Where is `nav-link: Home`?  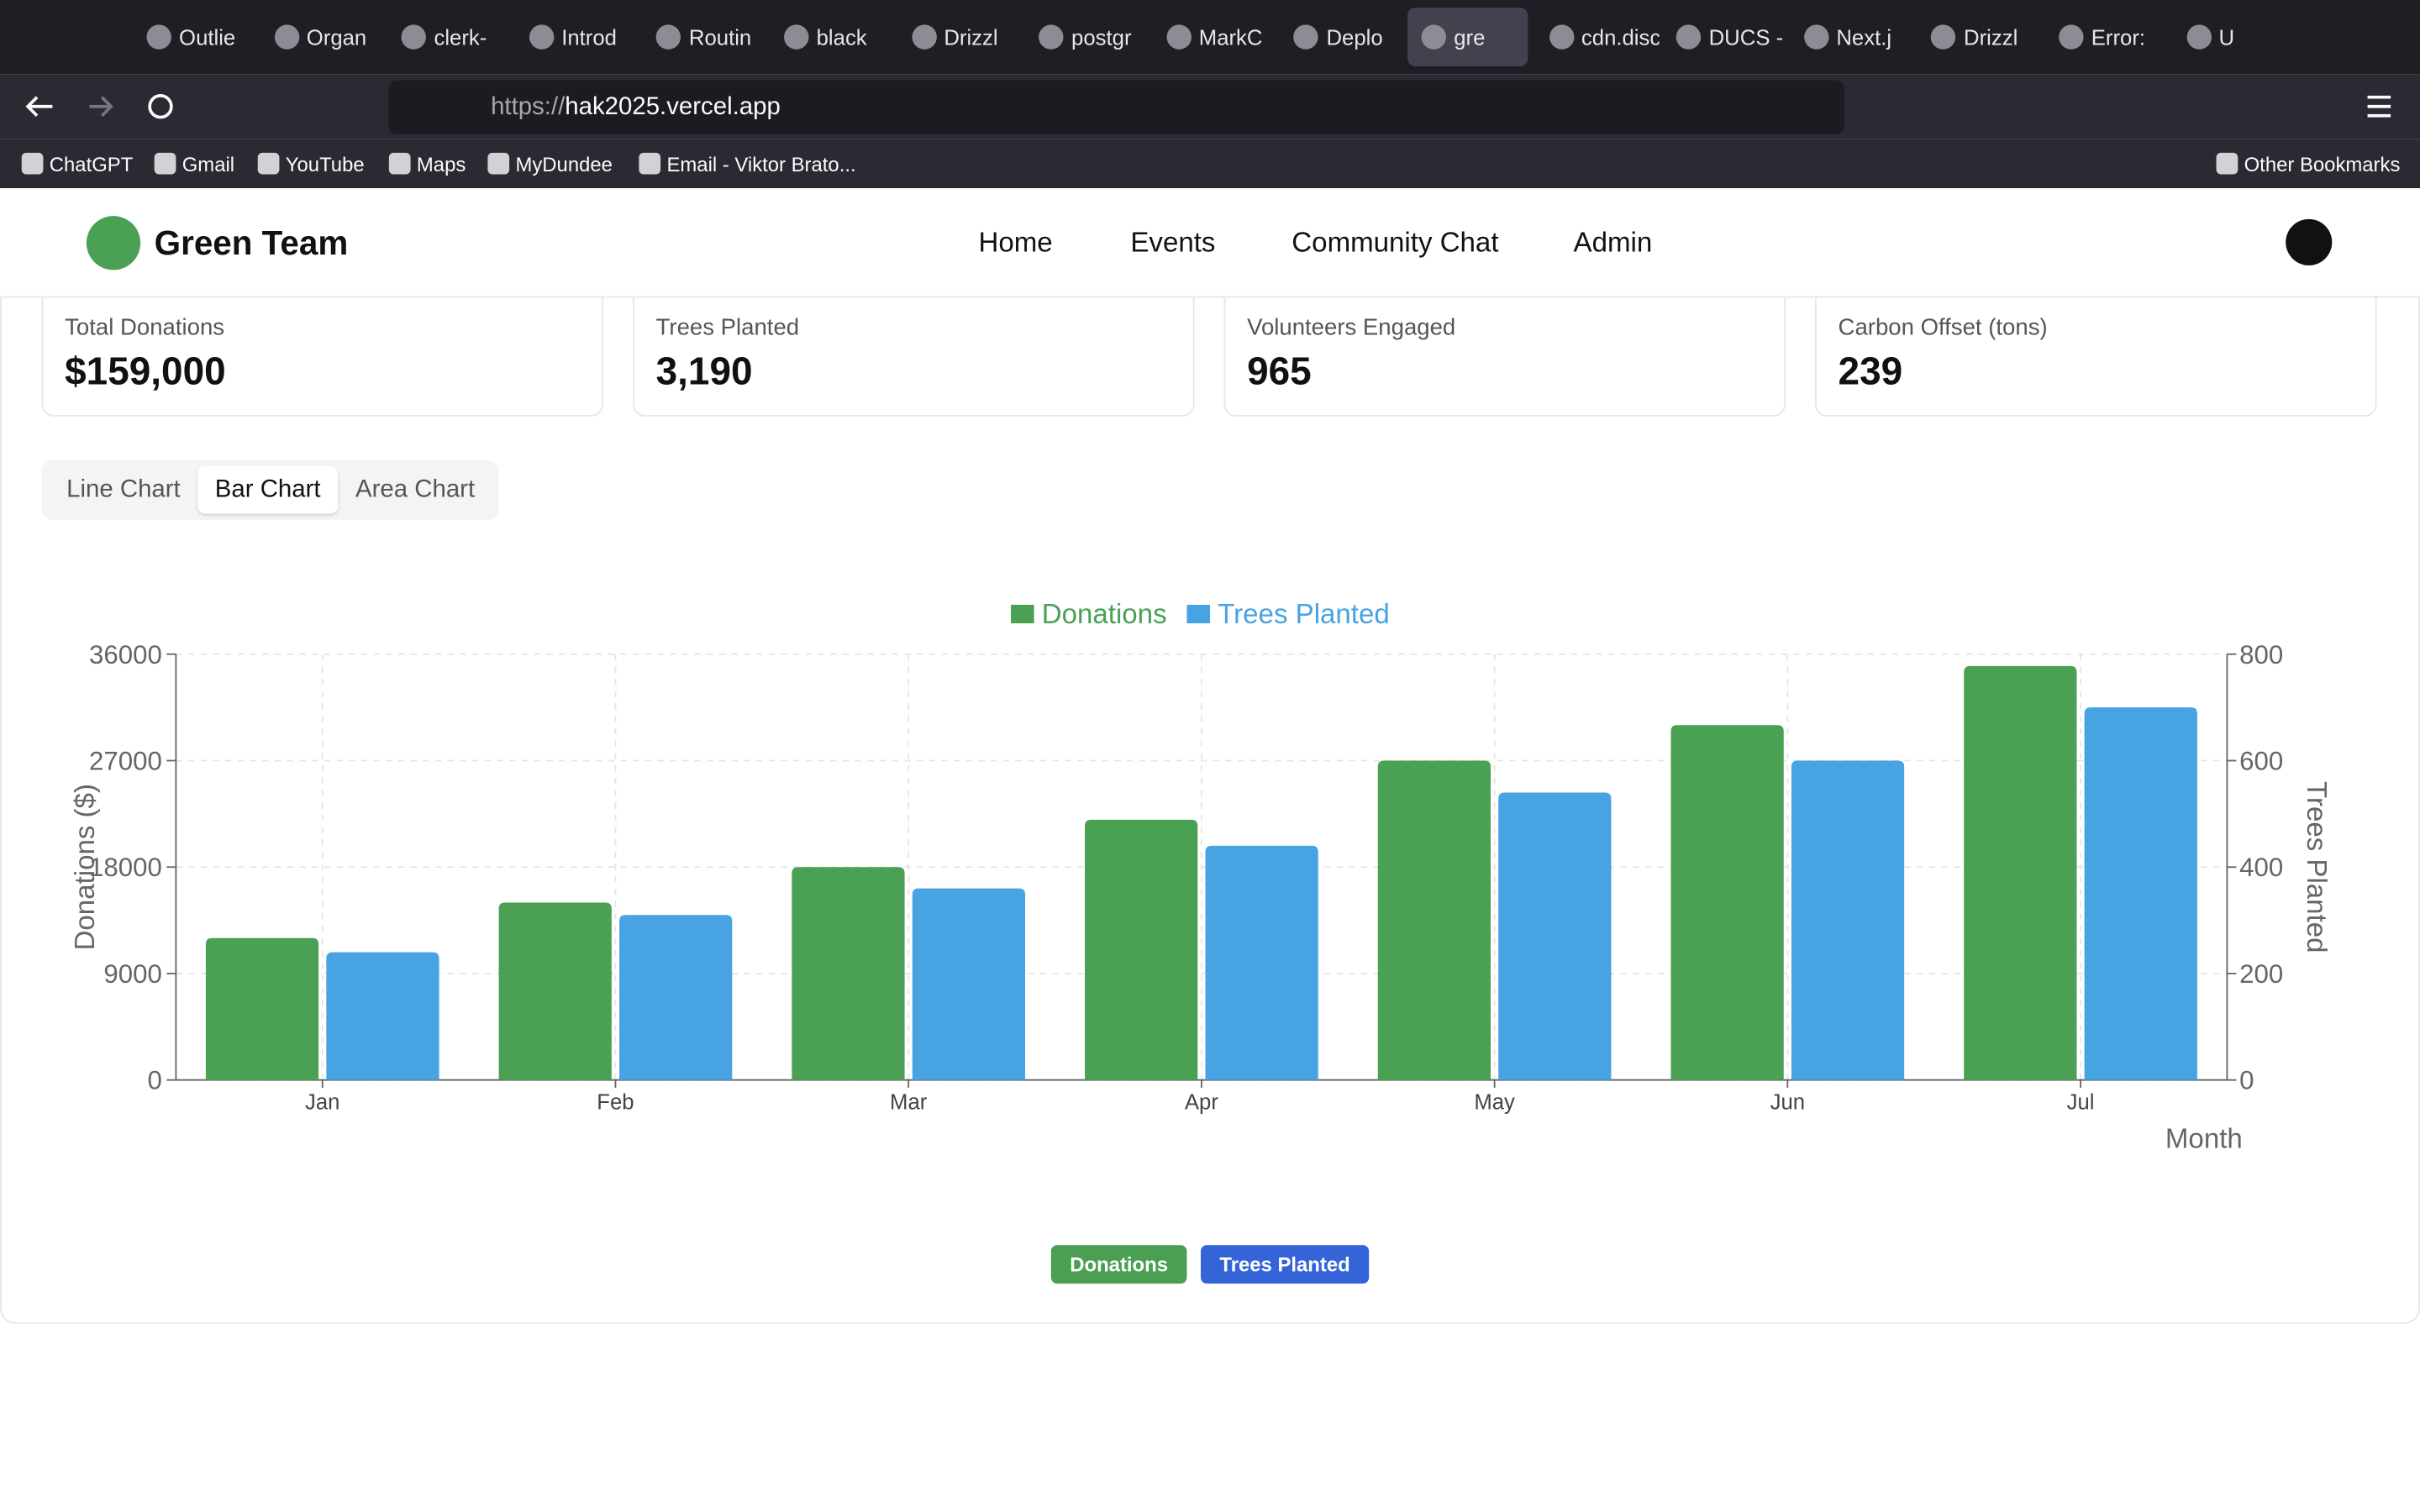 nav-link: Home is located at coordinates (1016, 242).